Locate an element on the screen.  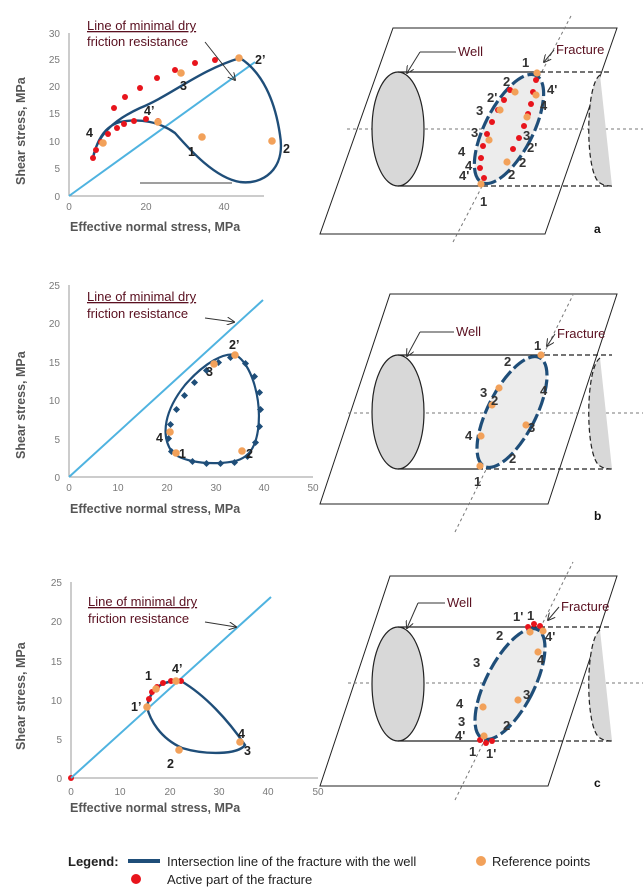
x-ticks: 0 10 20 30 40 50 is located at coordinates (192, 488).